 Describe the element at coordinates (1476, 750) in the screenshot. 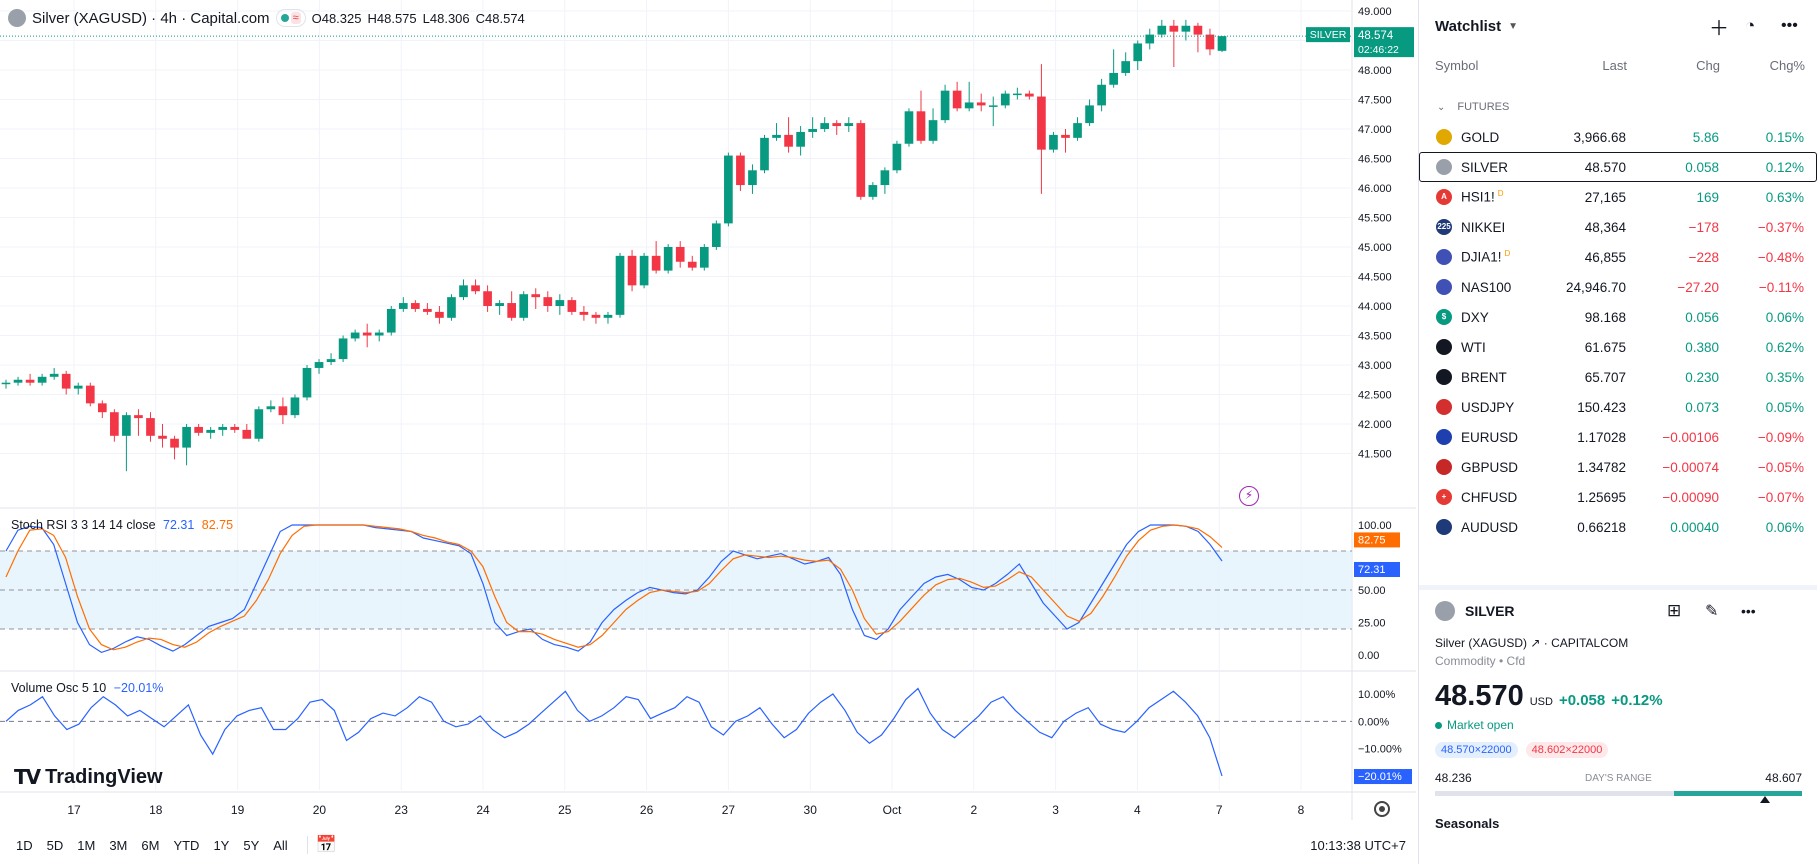

I see `bid-badge: 48.570×22000` at that location.